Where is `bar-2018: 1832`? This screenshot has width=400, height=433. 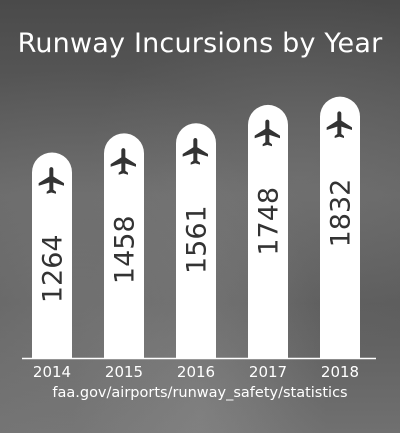 bar-2018: 1832 is located at coordinates (340, 227).